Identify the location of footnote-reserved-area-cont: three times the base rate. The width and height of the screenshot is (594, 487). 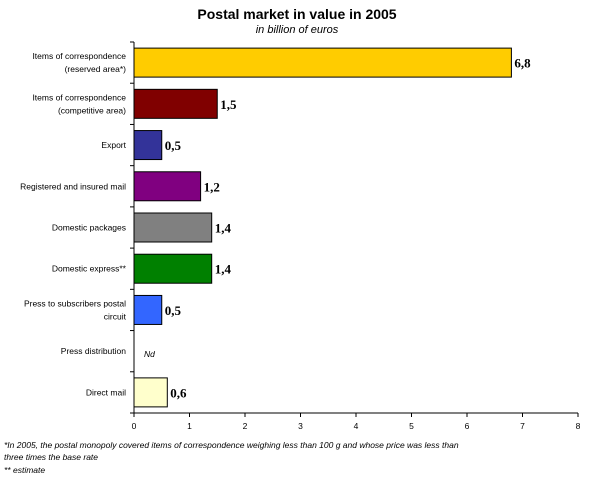
(51, 457).